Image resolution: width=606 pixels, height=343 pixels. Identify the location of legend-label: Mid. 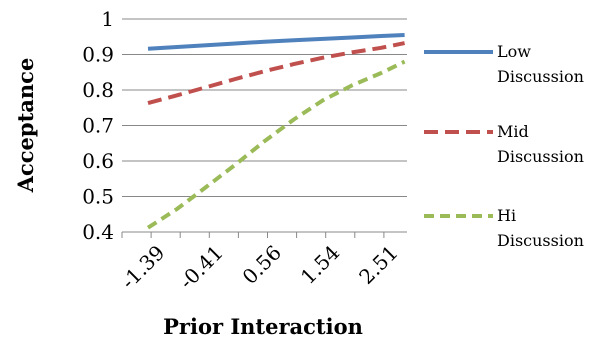
(513, 131).